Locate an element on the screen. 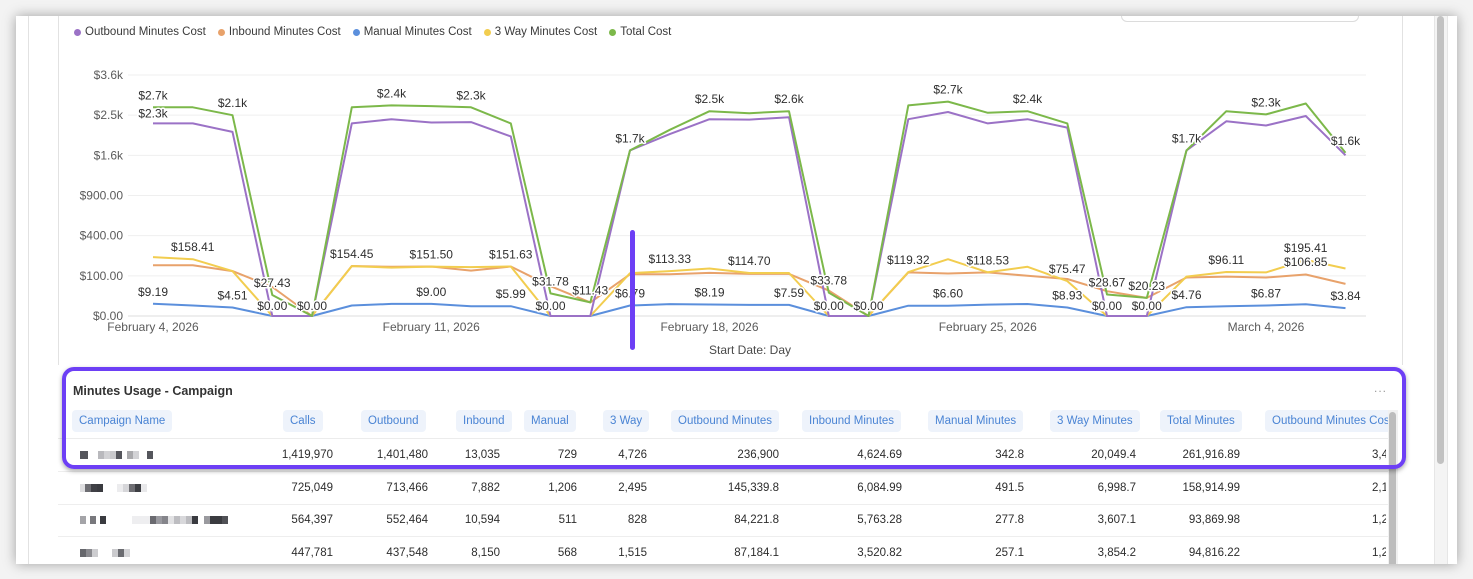 The width and height of the screenshot is (1473, 579). legend-label: 3 Way Minutes Cost is located at coordinates (546, 32).